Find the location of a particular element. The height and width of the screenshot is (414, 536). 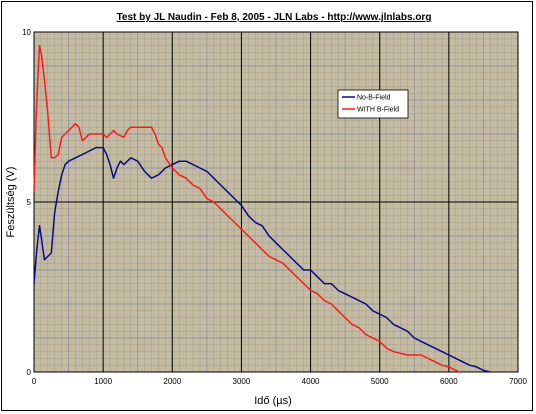

y-tick-label: 5 is located at coordinates (29, 202).